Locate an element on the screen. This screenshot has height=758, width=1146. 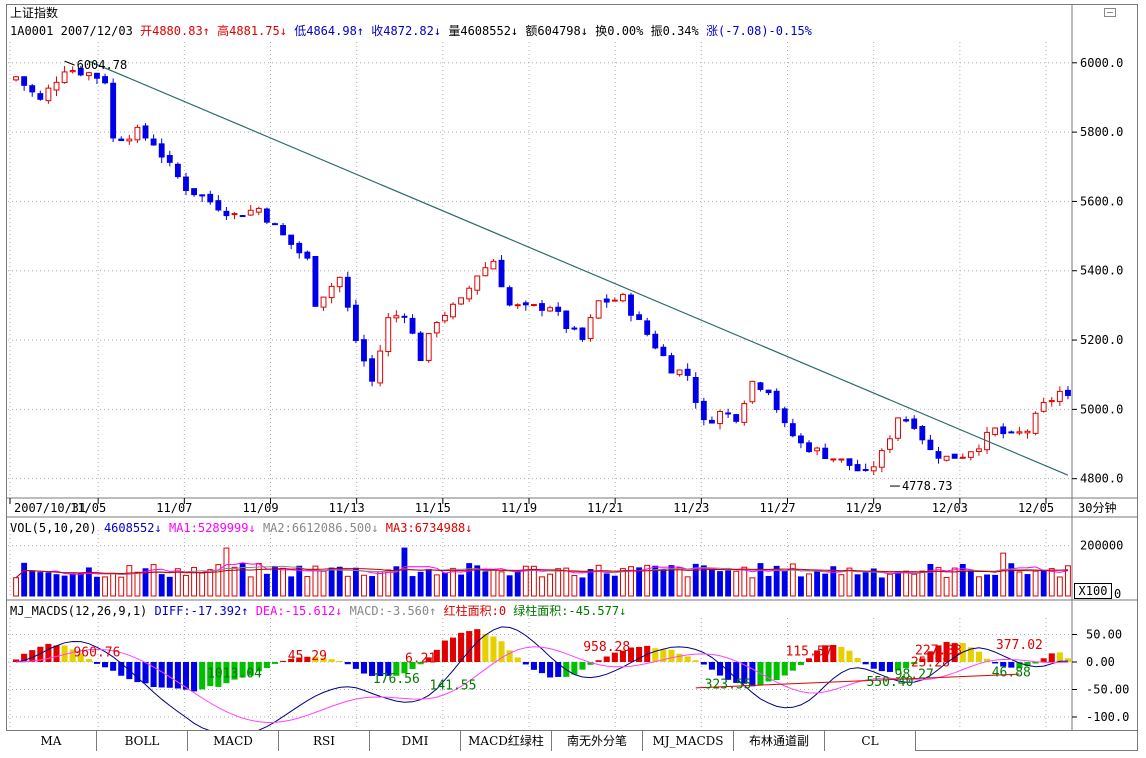
tab-9: CL is located at coordinates (870, 741).